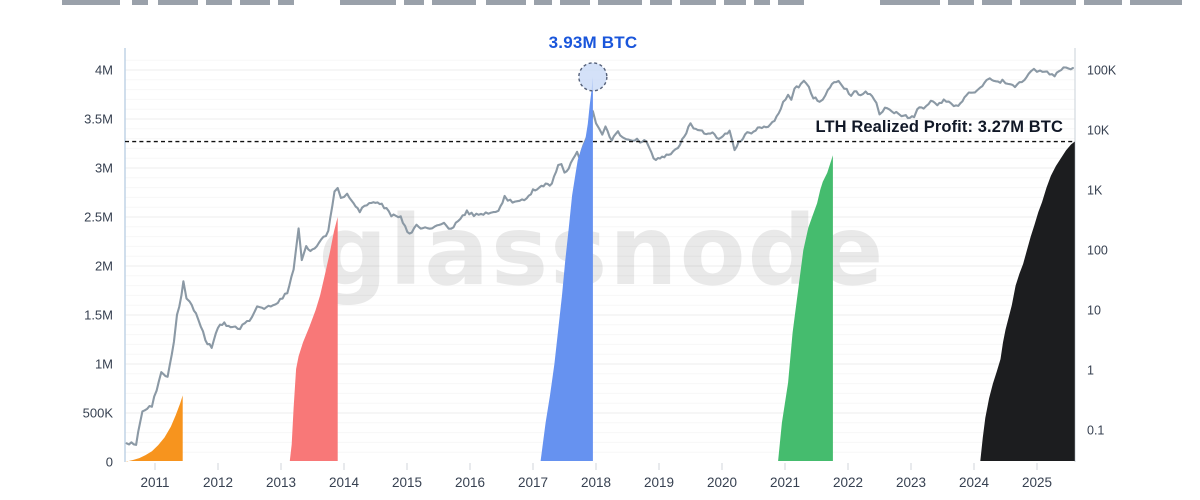 The image size is (1200, 500). I want to click on left-axis-tick-label: 3.5M, so click(98, 119).